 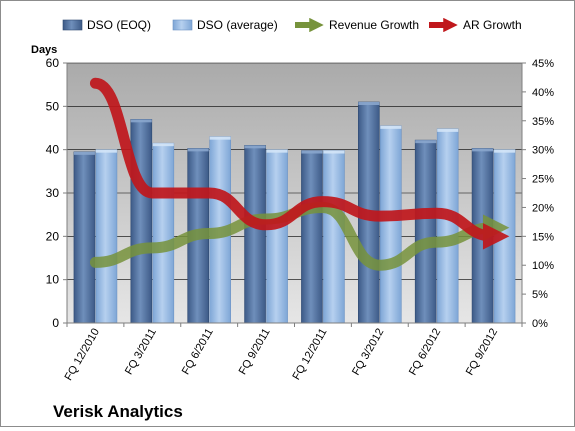 I want to click on x-tick-label: FQ 6/2011, so click(x=198, y=352).